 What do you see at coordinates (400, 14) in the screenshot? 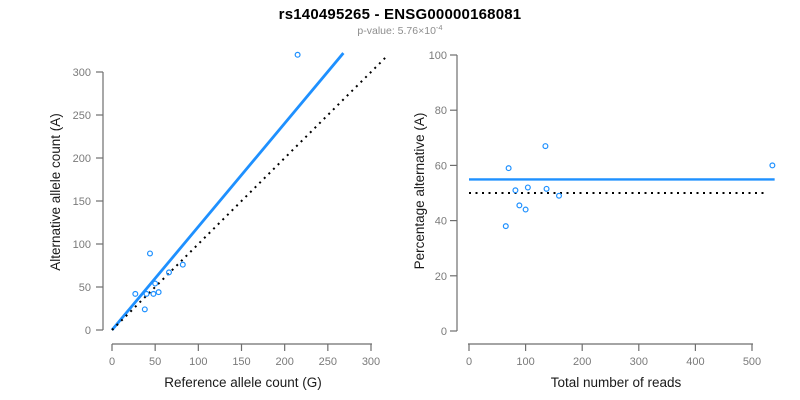
I see `figure-title: rs140495265 - ENSG00000168081` at bounding box center [400, 14].